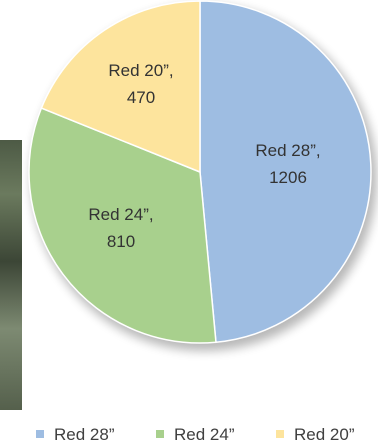 The width and height of the screenshot is (378, 445). I want to click on legend-label: Red 20”, so click(324, 434).